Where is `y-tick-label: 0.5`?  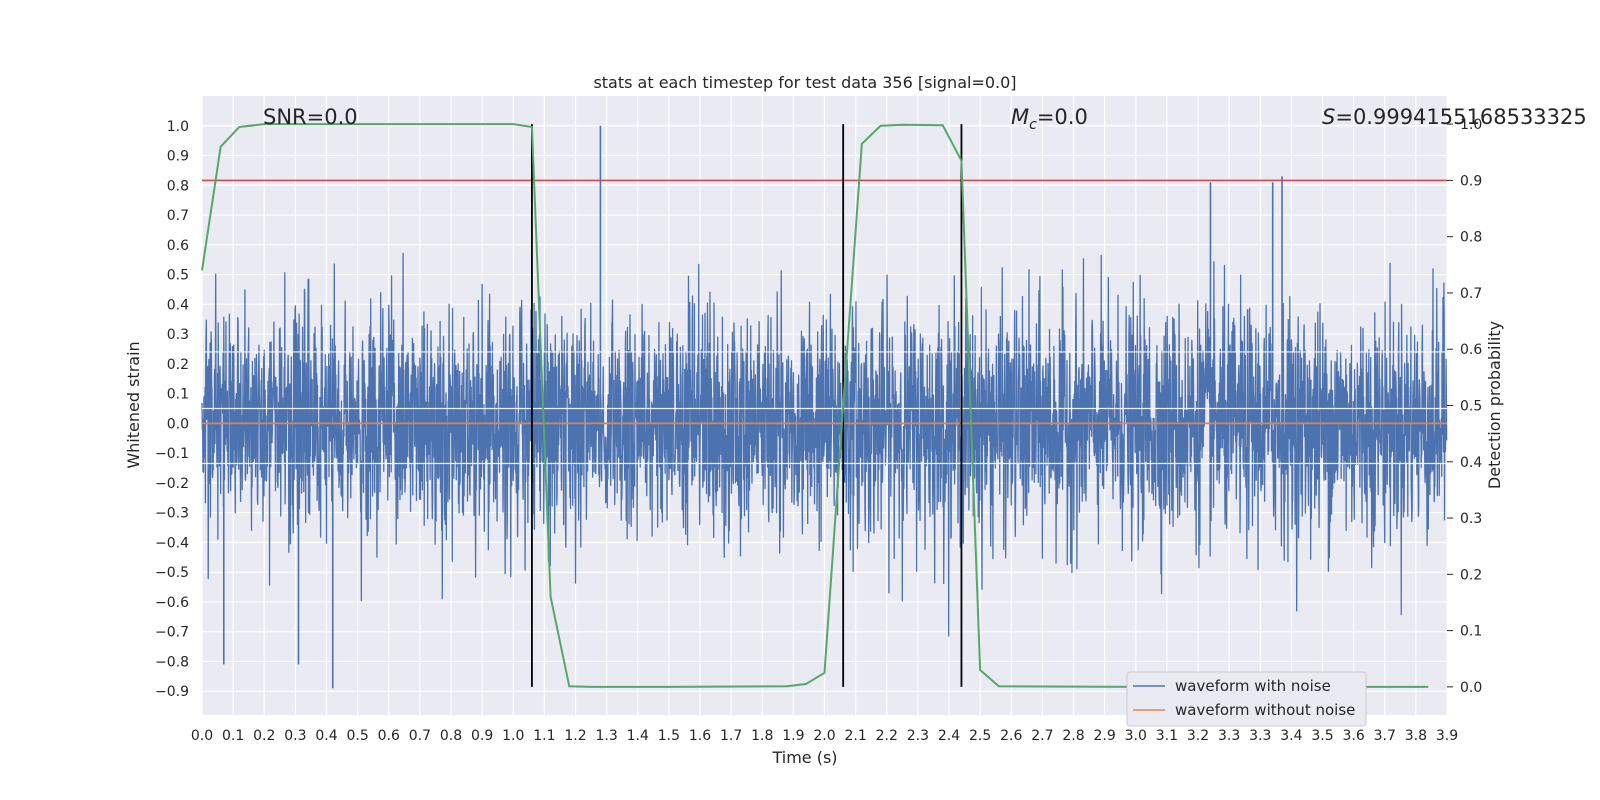
y-tick-label: 0.5 is located at coordinates (178, 276).